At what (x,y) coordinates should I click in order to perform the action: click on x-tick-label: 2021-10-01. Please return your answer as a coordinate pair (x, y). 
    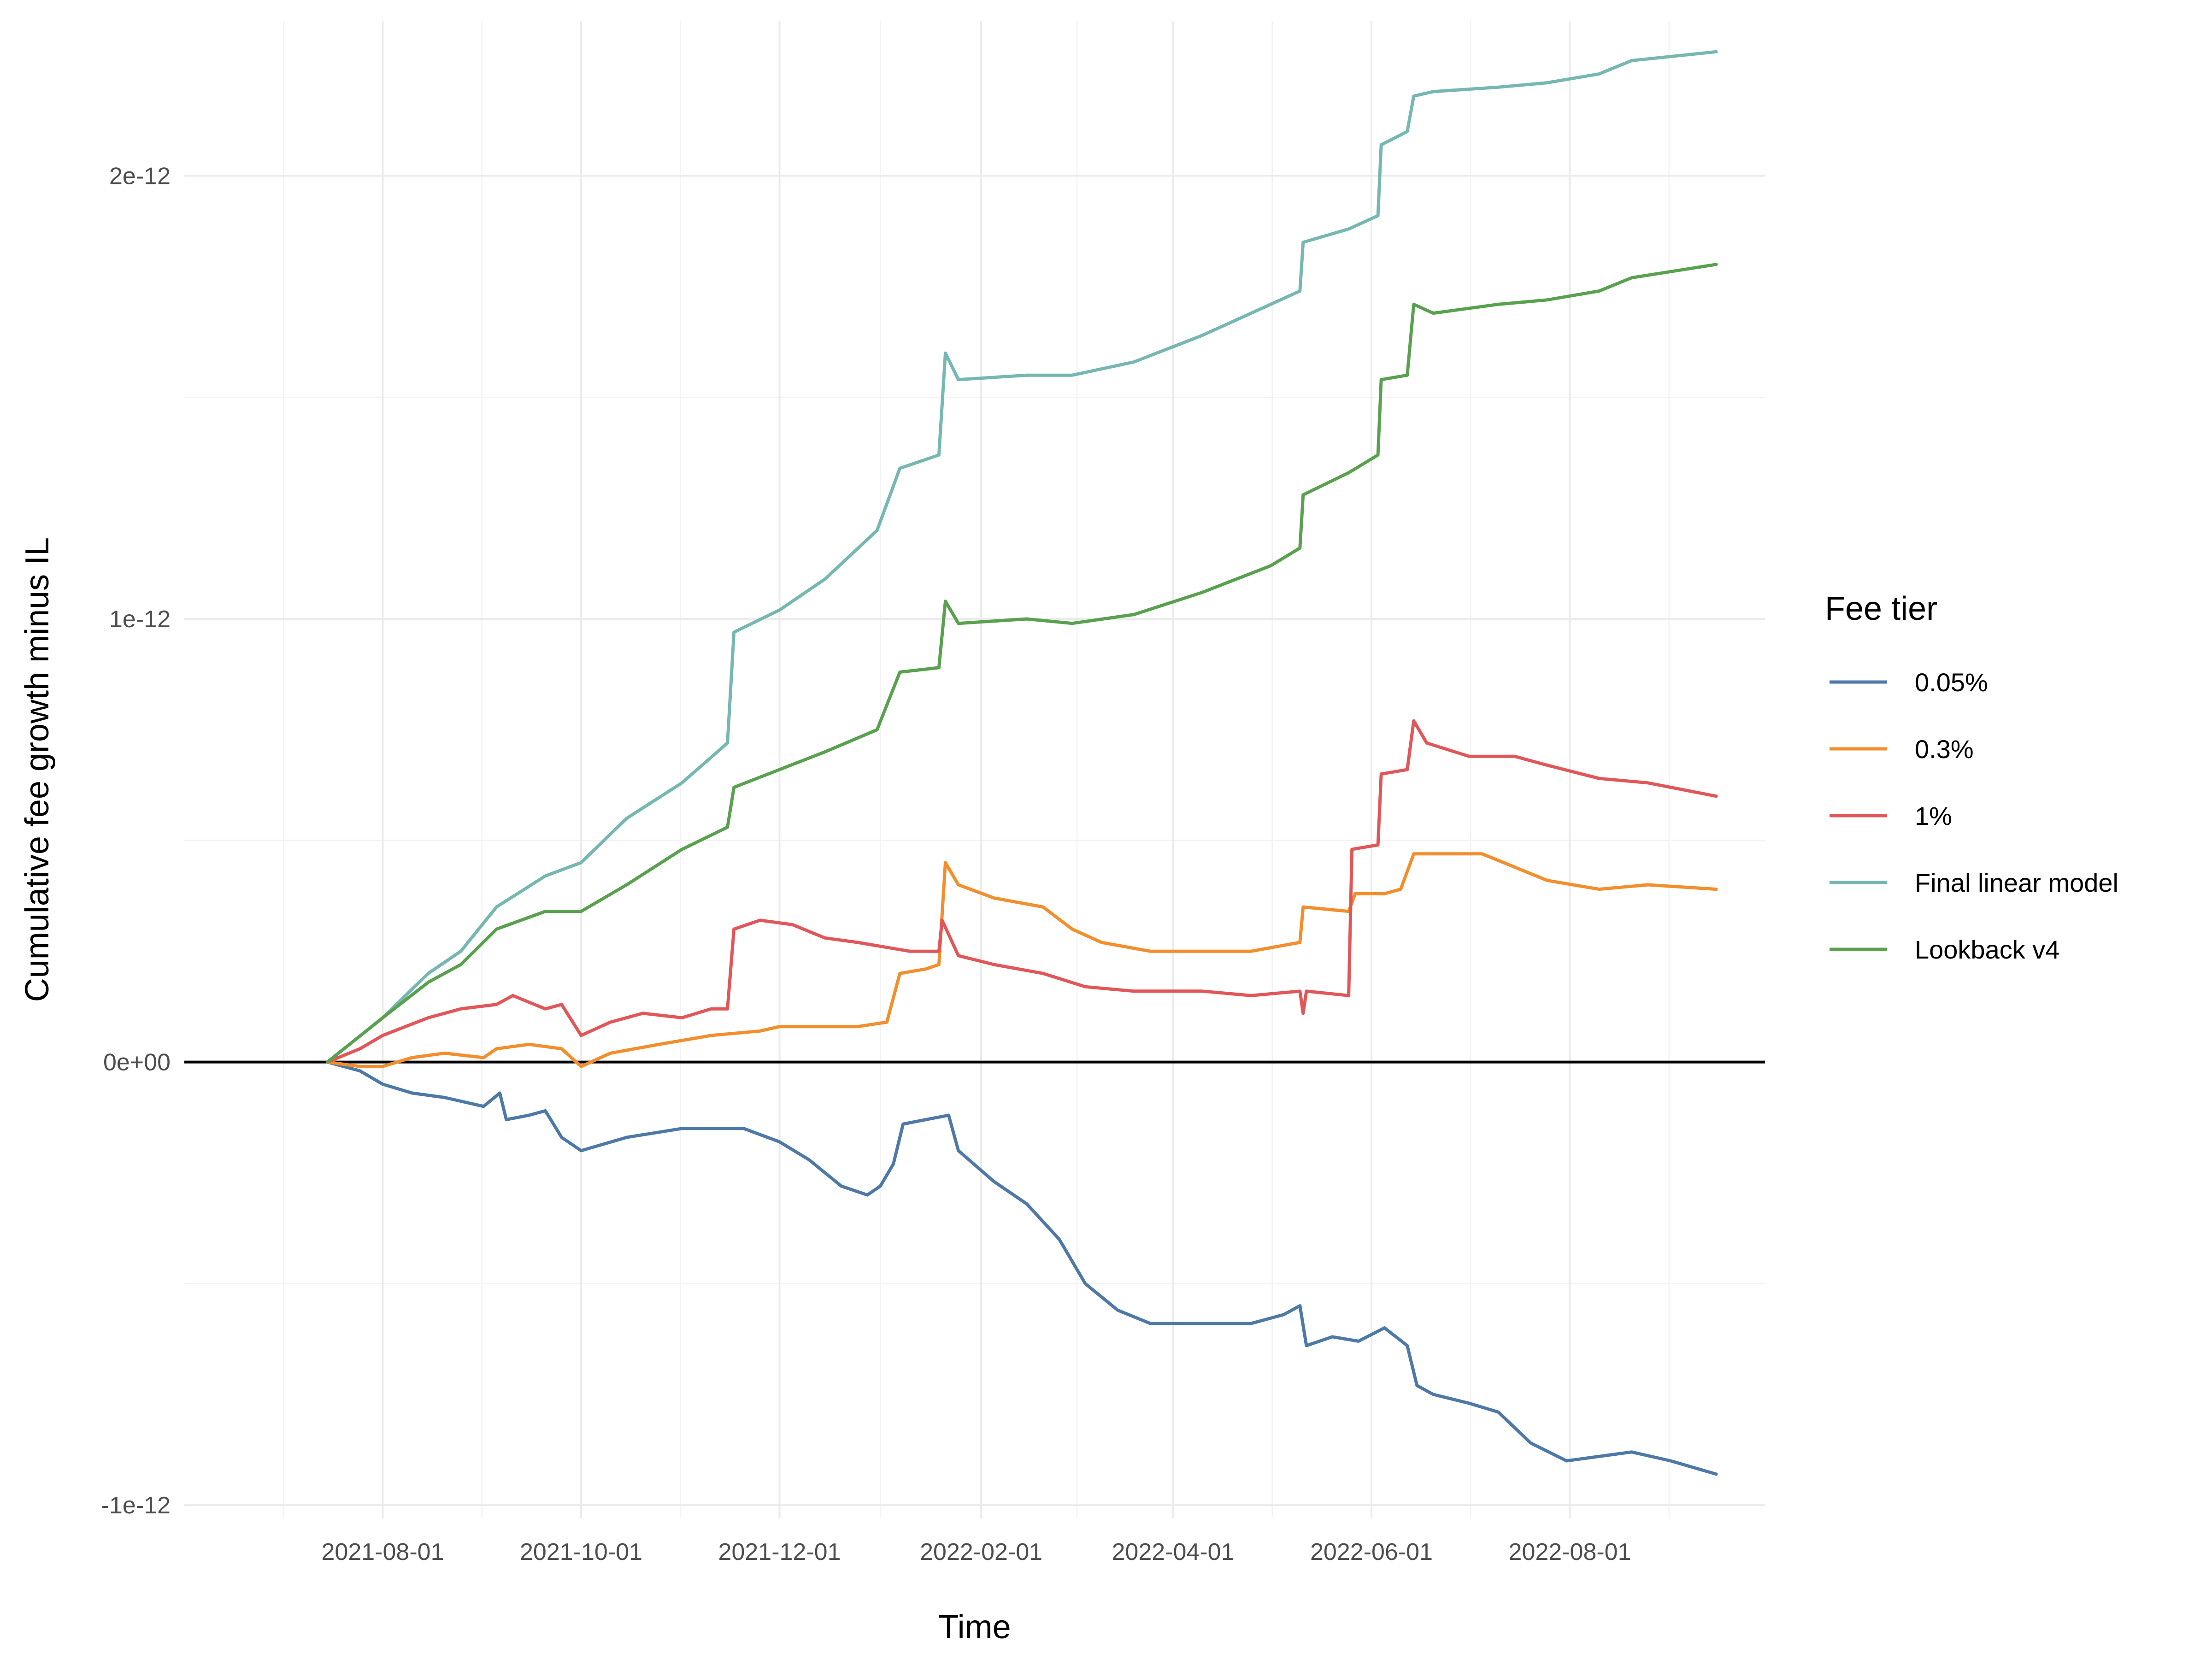
    Looking at the image, I should click on (581, 1552).